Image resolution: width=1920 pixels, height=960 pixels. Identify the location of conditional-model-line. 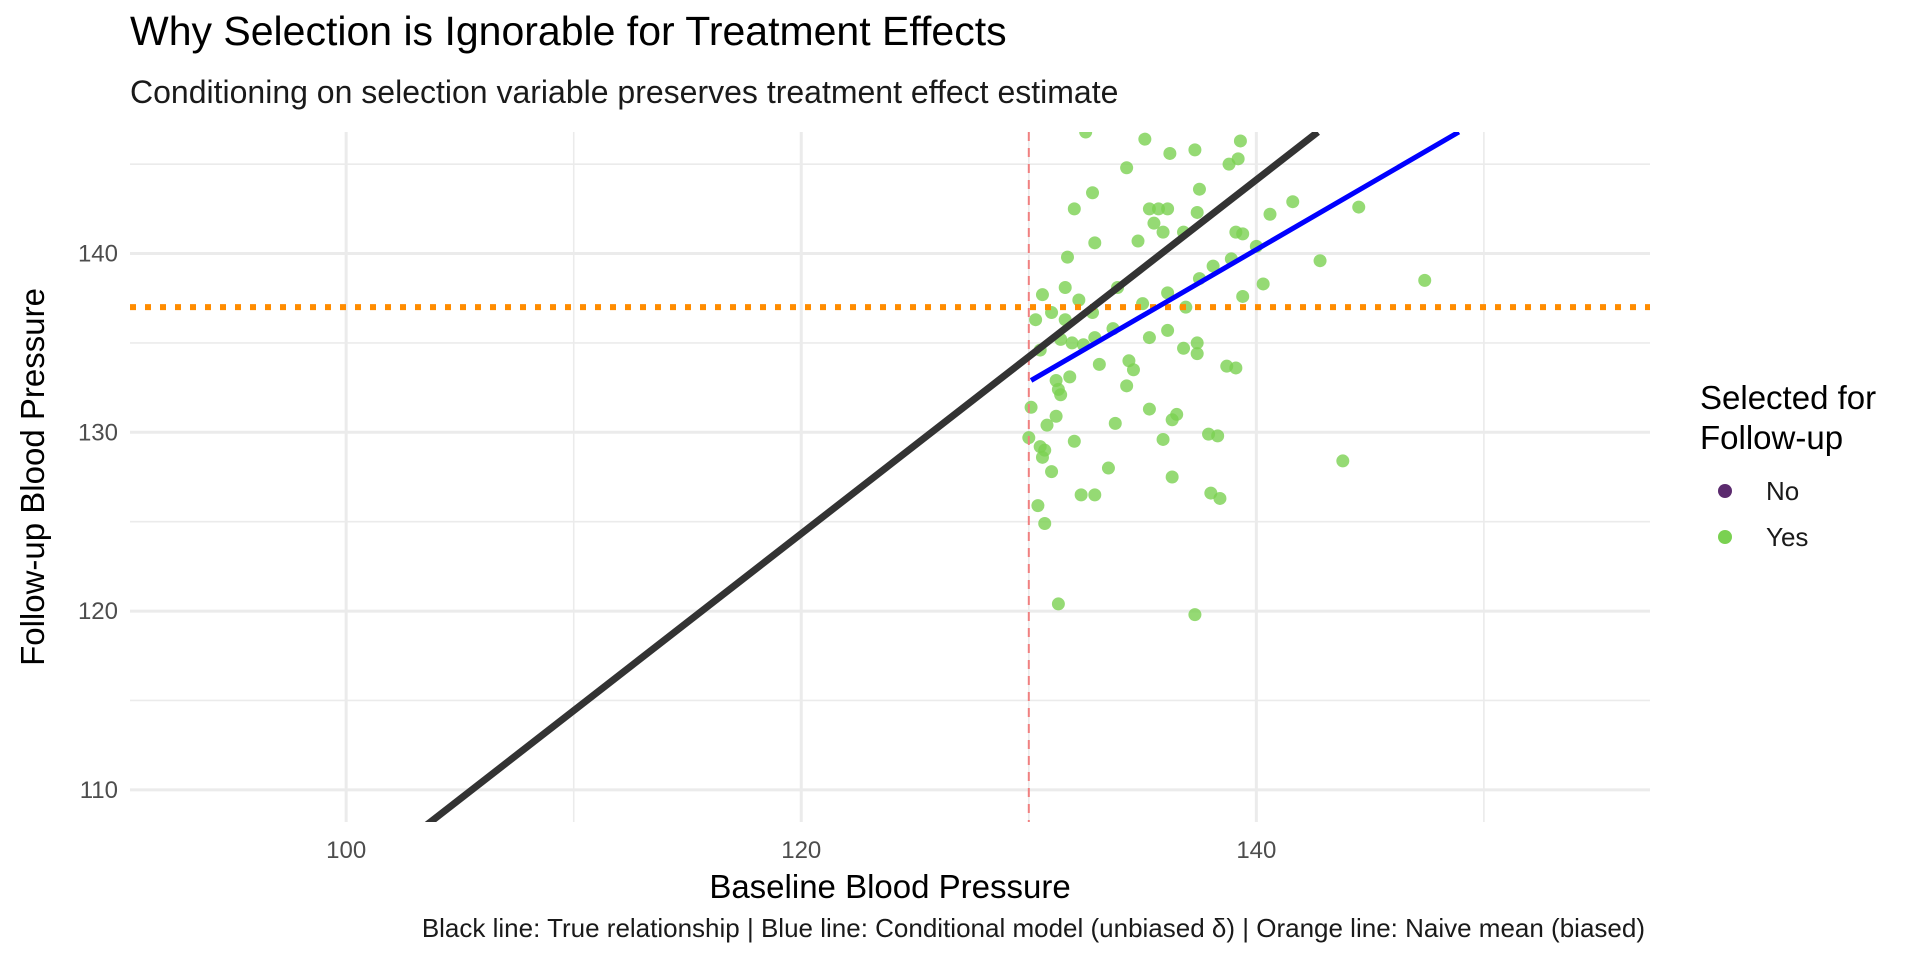
(1245, 257).